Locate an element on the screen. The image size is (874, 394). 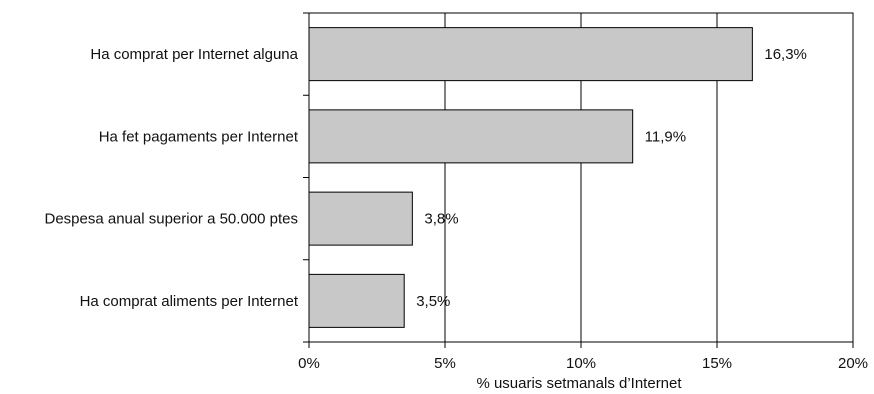
category-label-2: Despesa anual superior a 50.000 ptes is located at coordinates (171, 219).